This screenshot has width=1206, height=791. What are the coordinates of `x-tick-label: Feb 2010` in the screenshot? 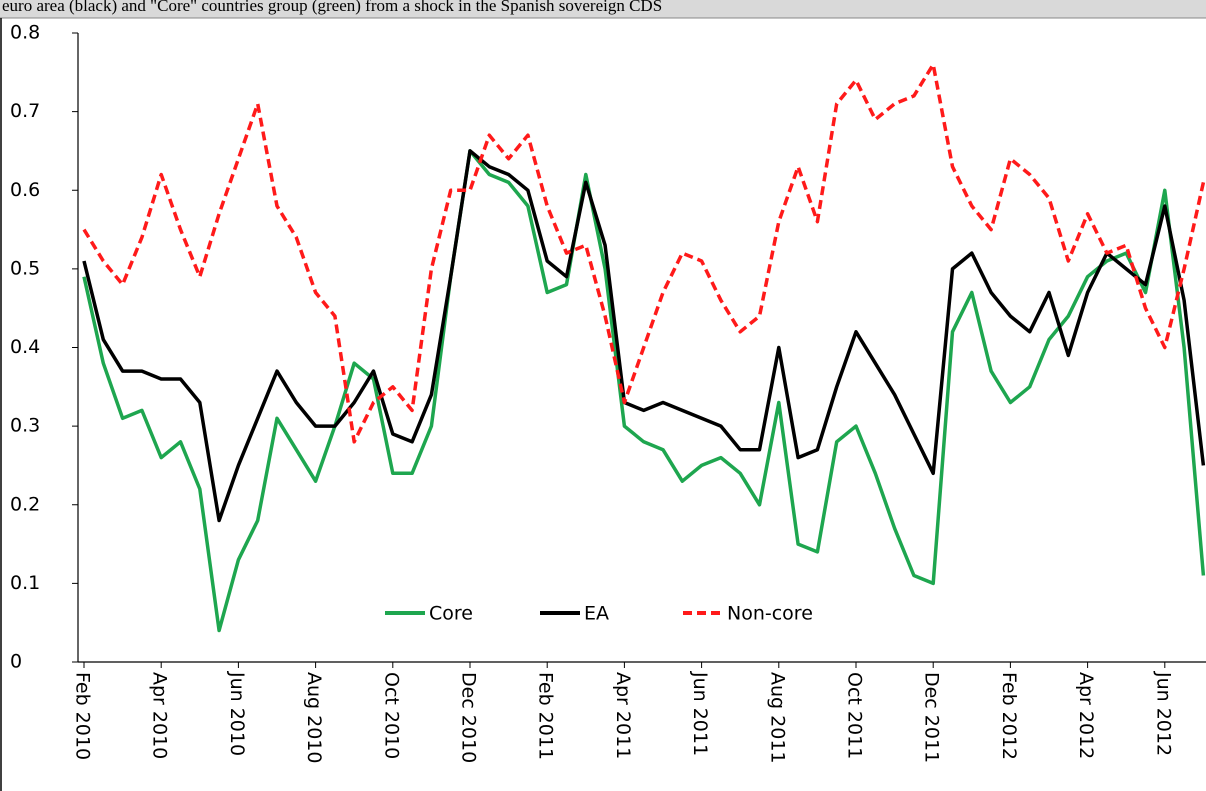 It's located at (83, 716).